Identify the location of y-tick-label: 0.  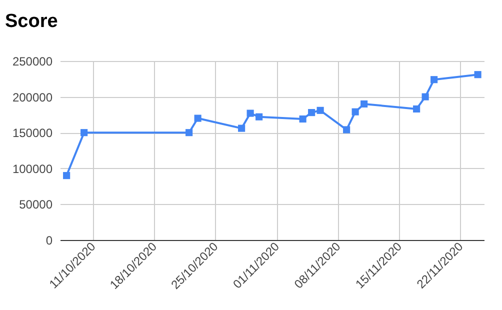
(49, 241).